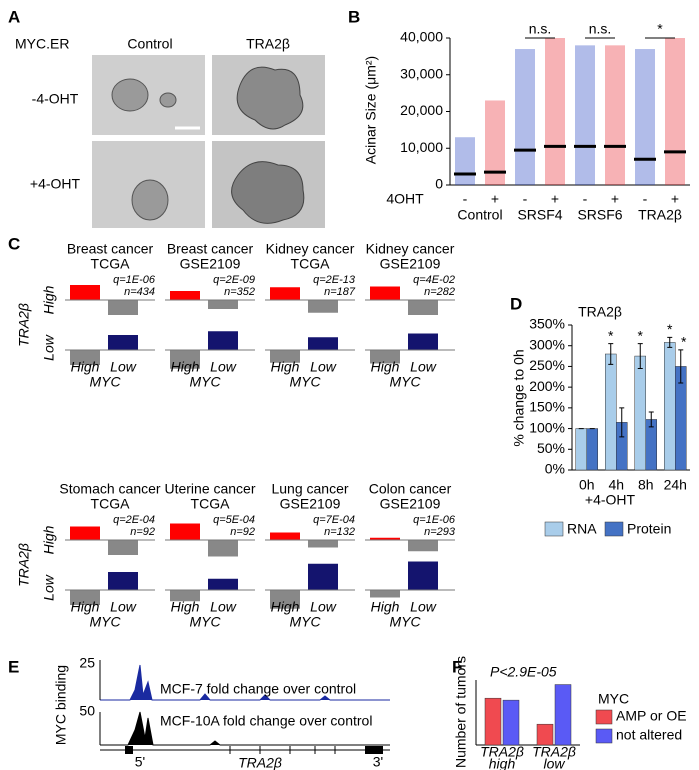  What do you see at coordinates (245, 728) in the screenshot?
I see `mcf10a-track` at bounding box center [245, 728].